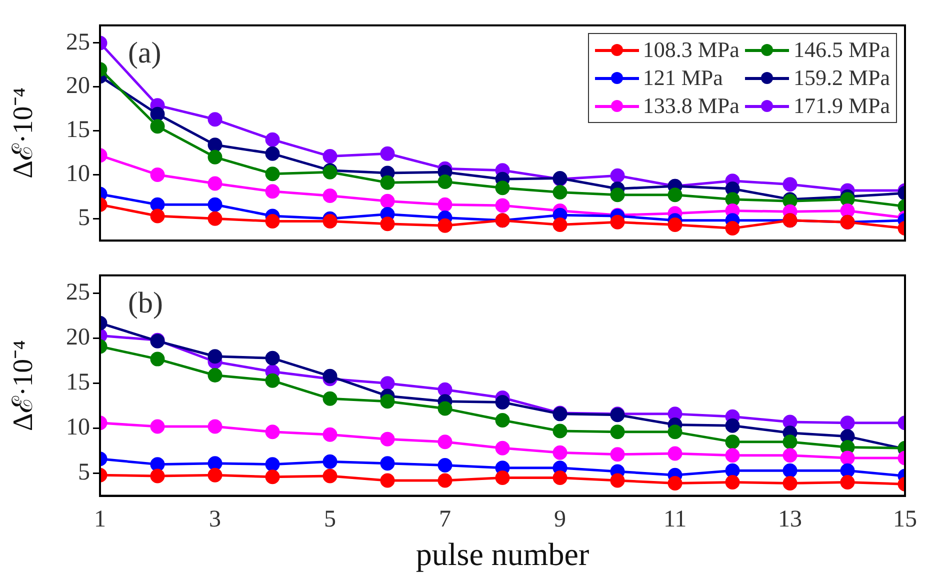 Image resolution: width=931 pixels, height=584 pixels. I want to click on x-axis-title: pulse number, so click(503, 554).